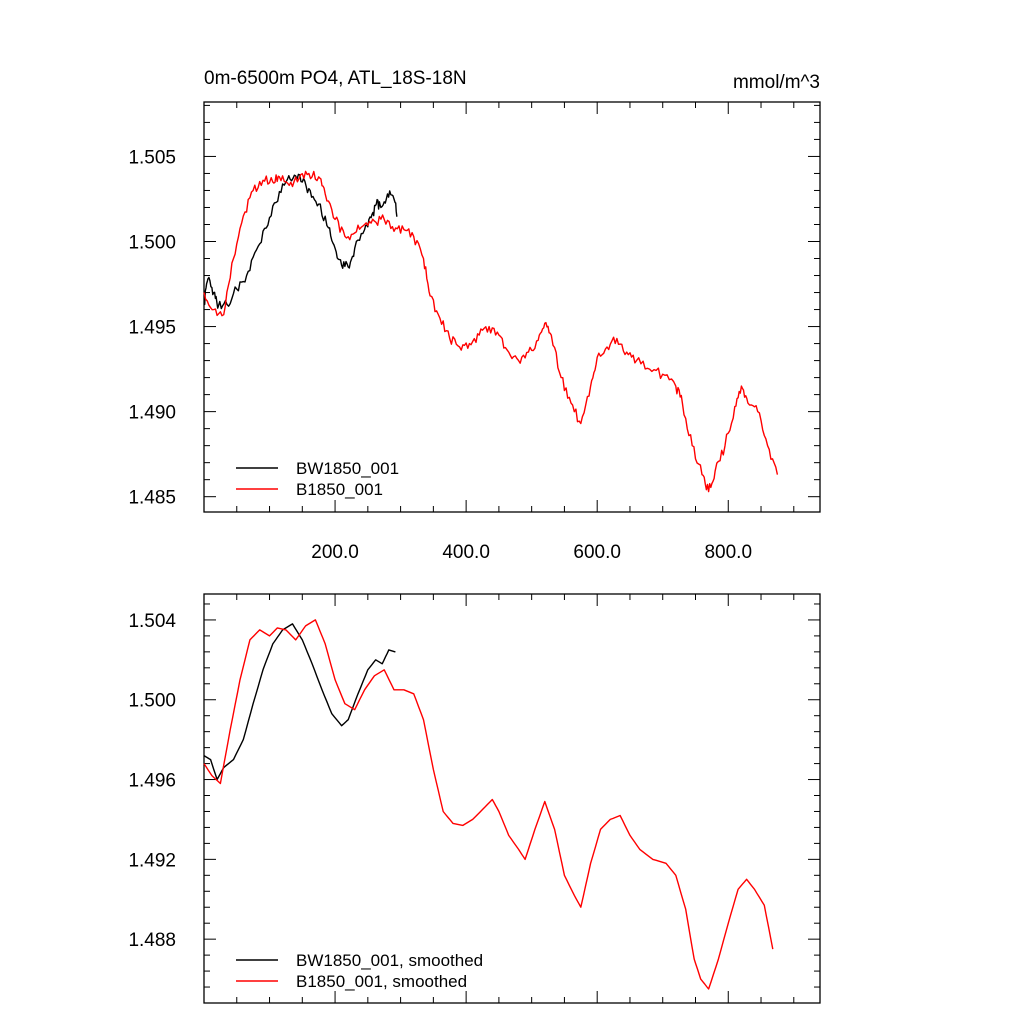 The image size is (1024, 1024). What do you see at coordinates (152, 781) in the screenshot?
I see `y-tick-label: 1.496` at bounding box center [152, 781].